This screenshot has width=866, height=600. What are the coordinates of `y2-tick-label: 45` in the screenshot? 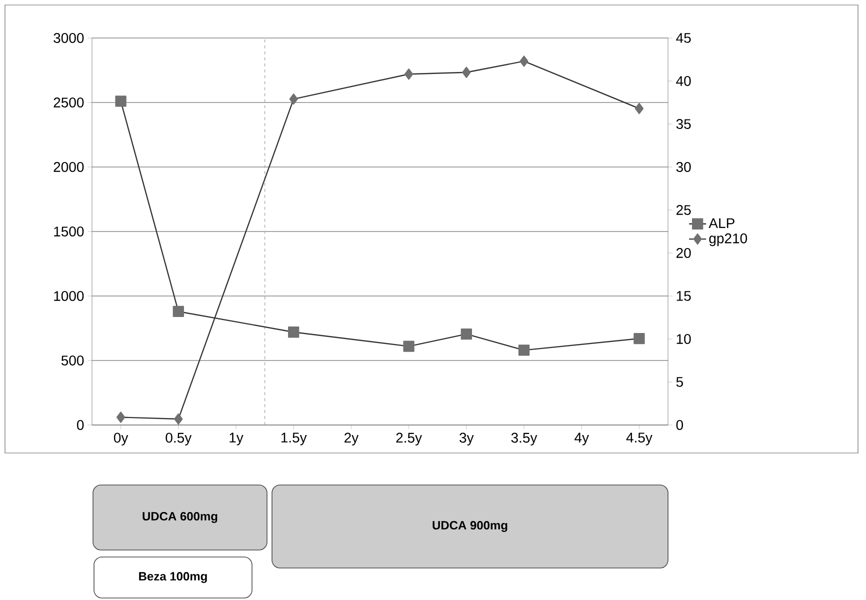 It's located at (683, 38).